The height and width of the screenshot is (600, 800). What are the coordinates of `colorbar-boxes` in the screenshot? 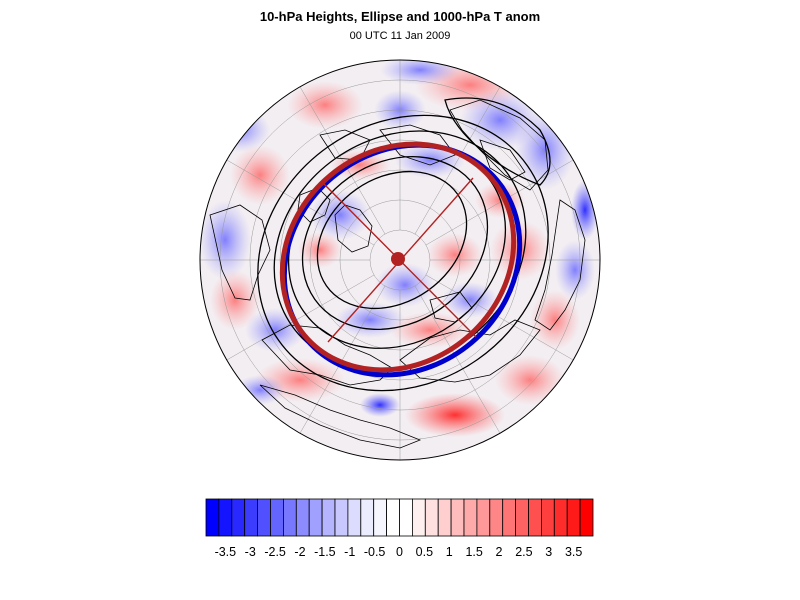 It's located at (399, 517).